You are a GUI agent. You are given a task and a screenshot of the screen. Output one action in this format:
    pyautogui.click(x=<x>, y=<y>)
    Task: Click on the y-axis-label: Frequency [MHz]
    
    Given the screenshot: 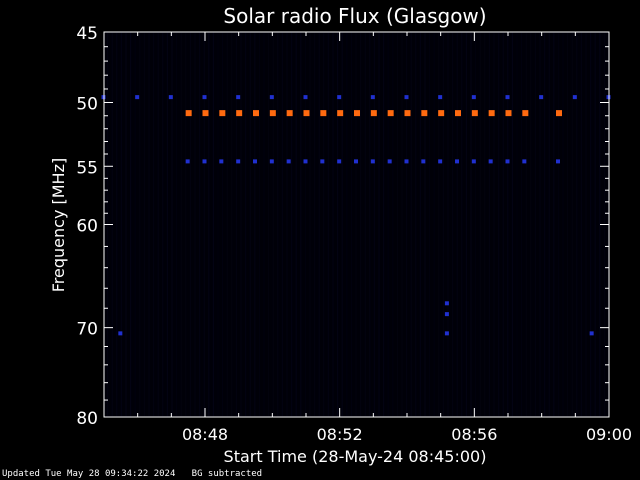 What is the action you would take?
    pyautogui.click(x=58, y=225)
    